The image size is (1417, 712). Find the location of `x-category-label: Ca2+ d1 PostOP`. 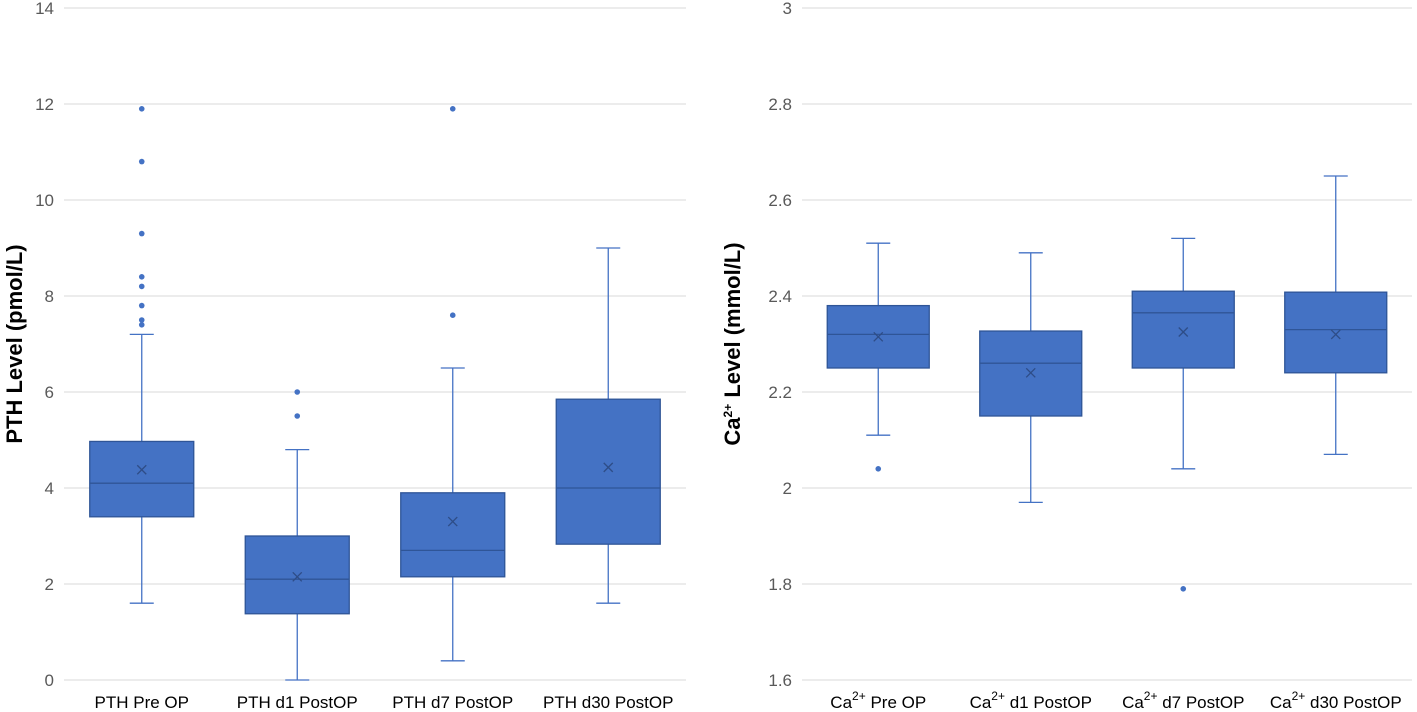

x-category-label: Ca2+ d1 PostOP is located at coordinates (1031, 700).